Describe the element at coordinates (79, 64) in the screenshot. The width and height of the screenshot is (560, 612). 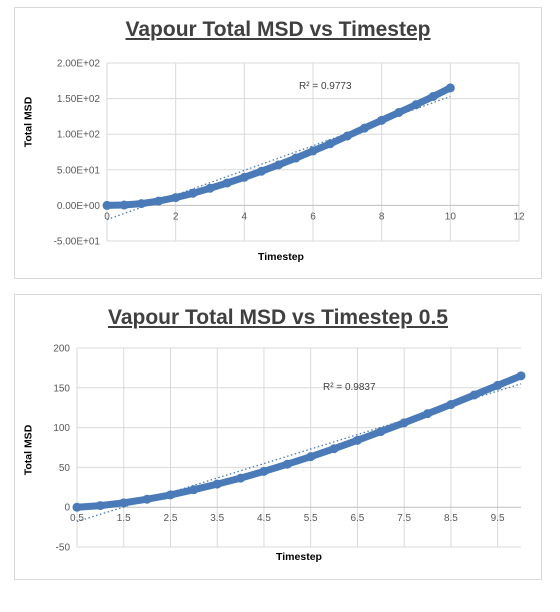
I see `y-tick-label: 2.00E+02` at that location.